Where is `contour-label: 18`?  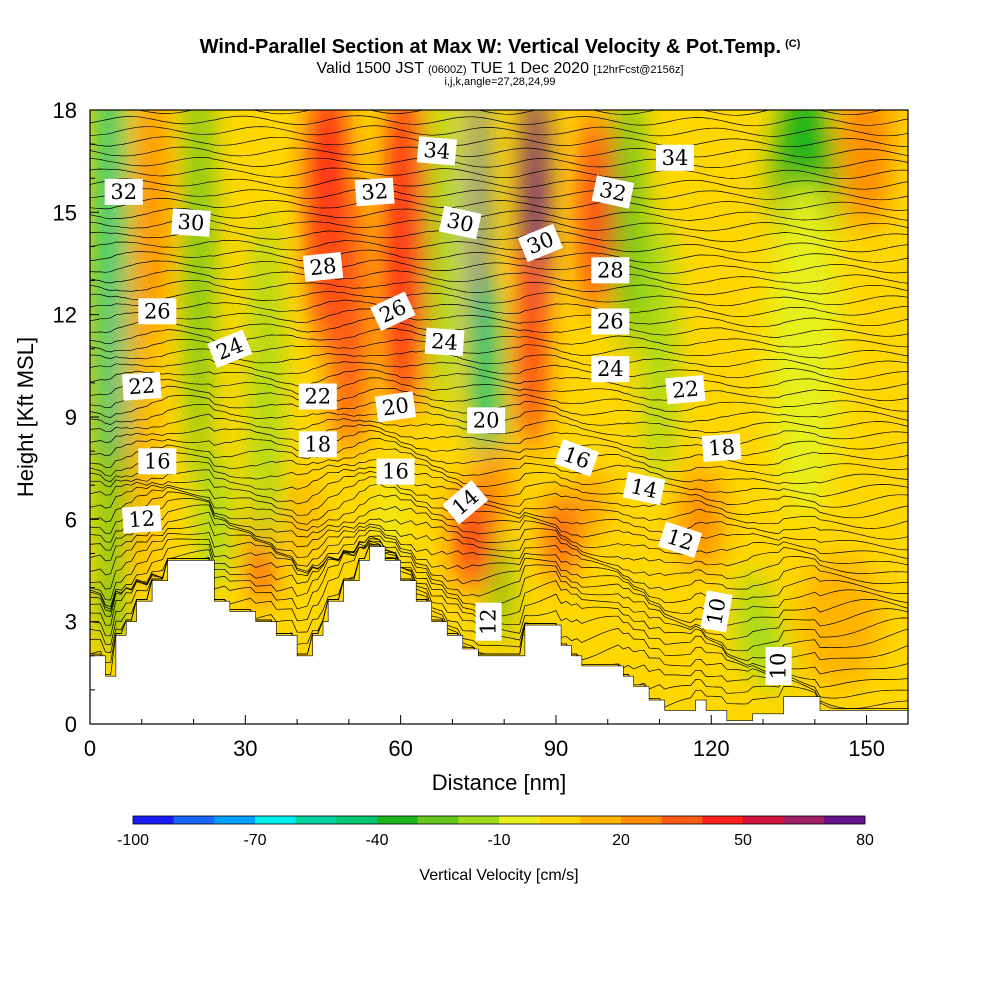
contour-label: 18 is located at coordinates (721, 447).